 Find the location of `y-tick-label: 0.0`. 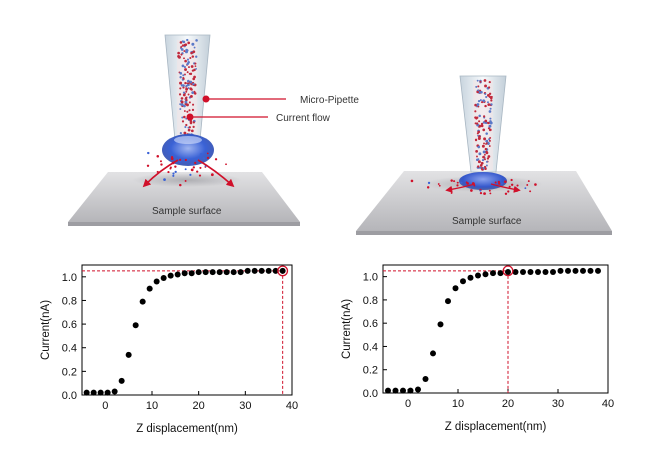

y-tick-label: 0.0 is located at coordinates (69, 396).